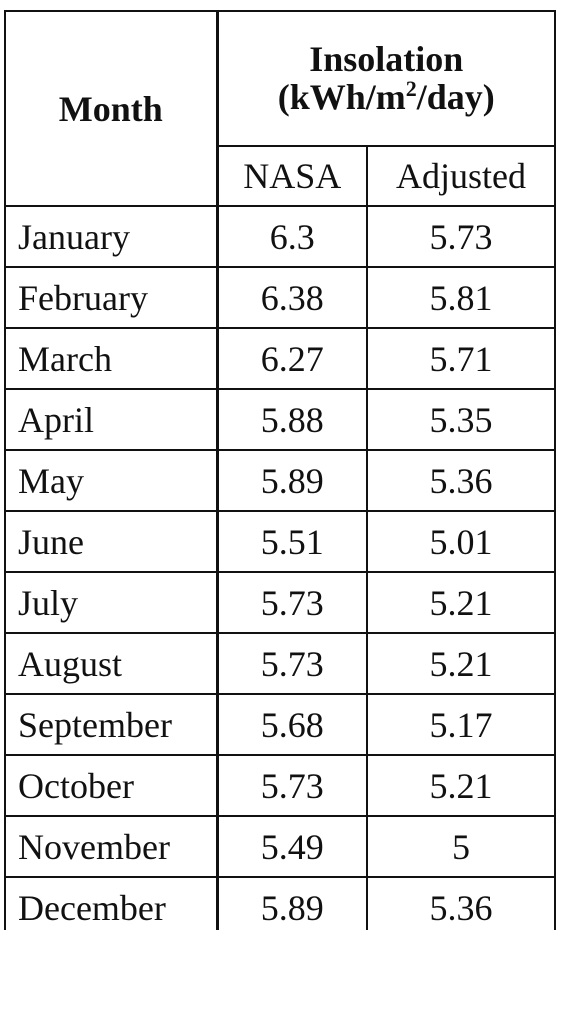 The width and height of the screenshot is (567, 1022). Describe the element at coordinates (461, 236) in the screenshot. I see `adjusted-value-cell: 5.73` at that location.